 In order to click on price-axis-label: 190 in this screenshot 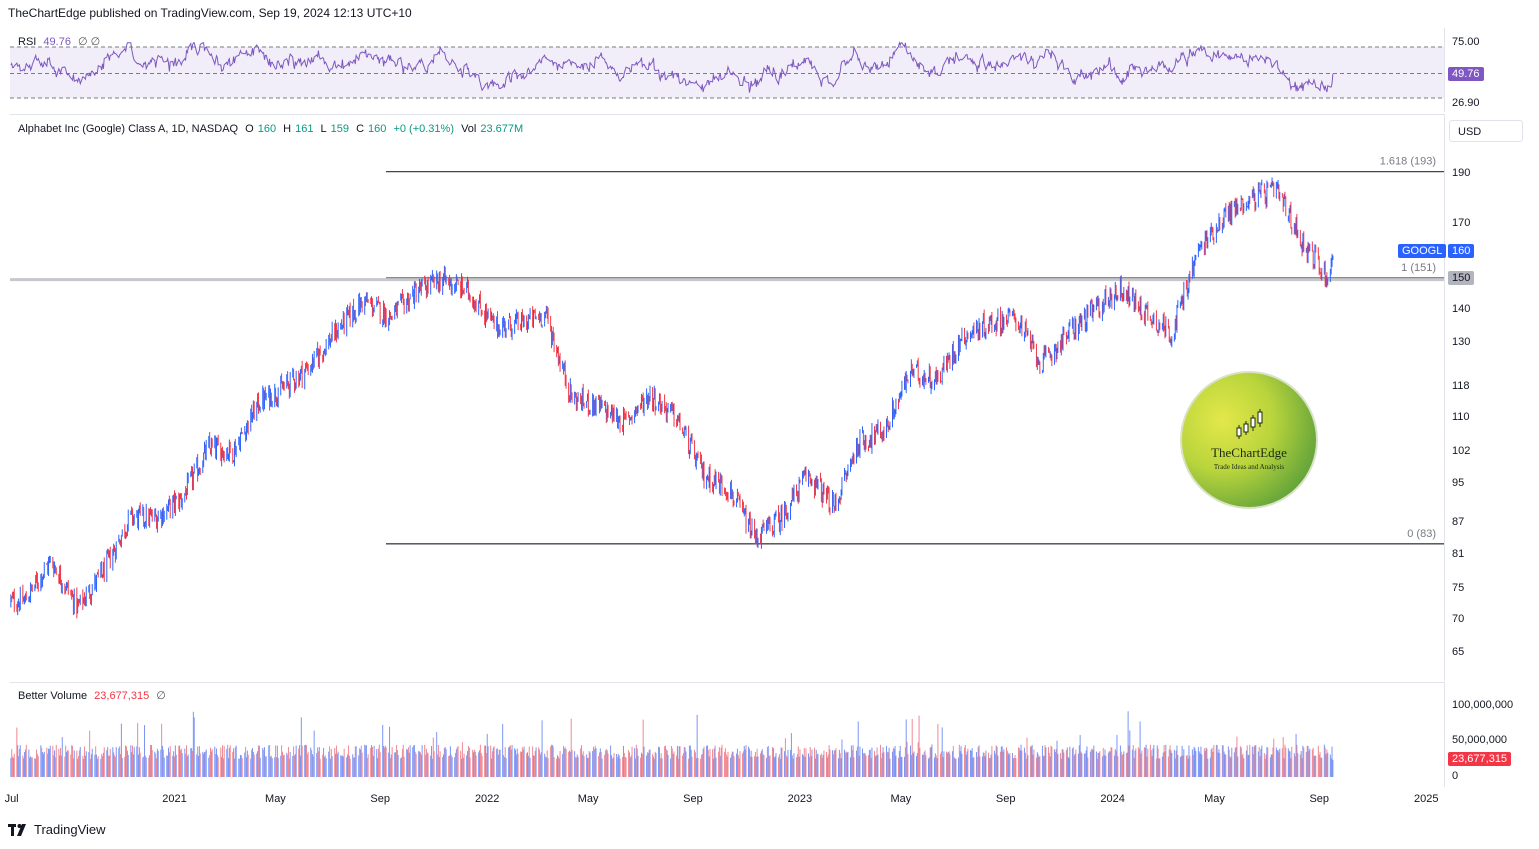, I will do `click(1461, 173)`.